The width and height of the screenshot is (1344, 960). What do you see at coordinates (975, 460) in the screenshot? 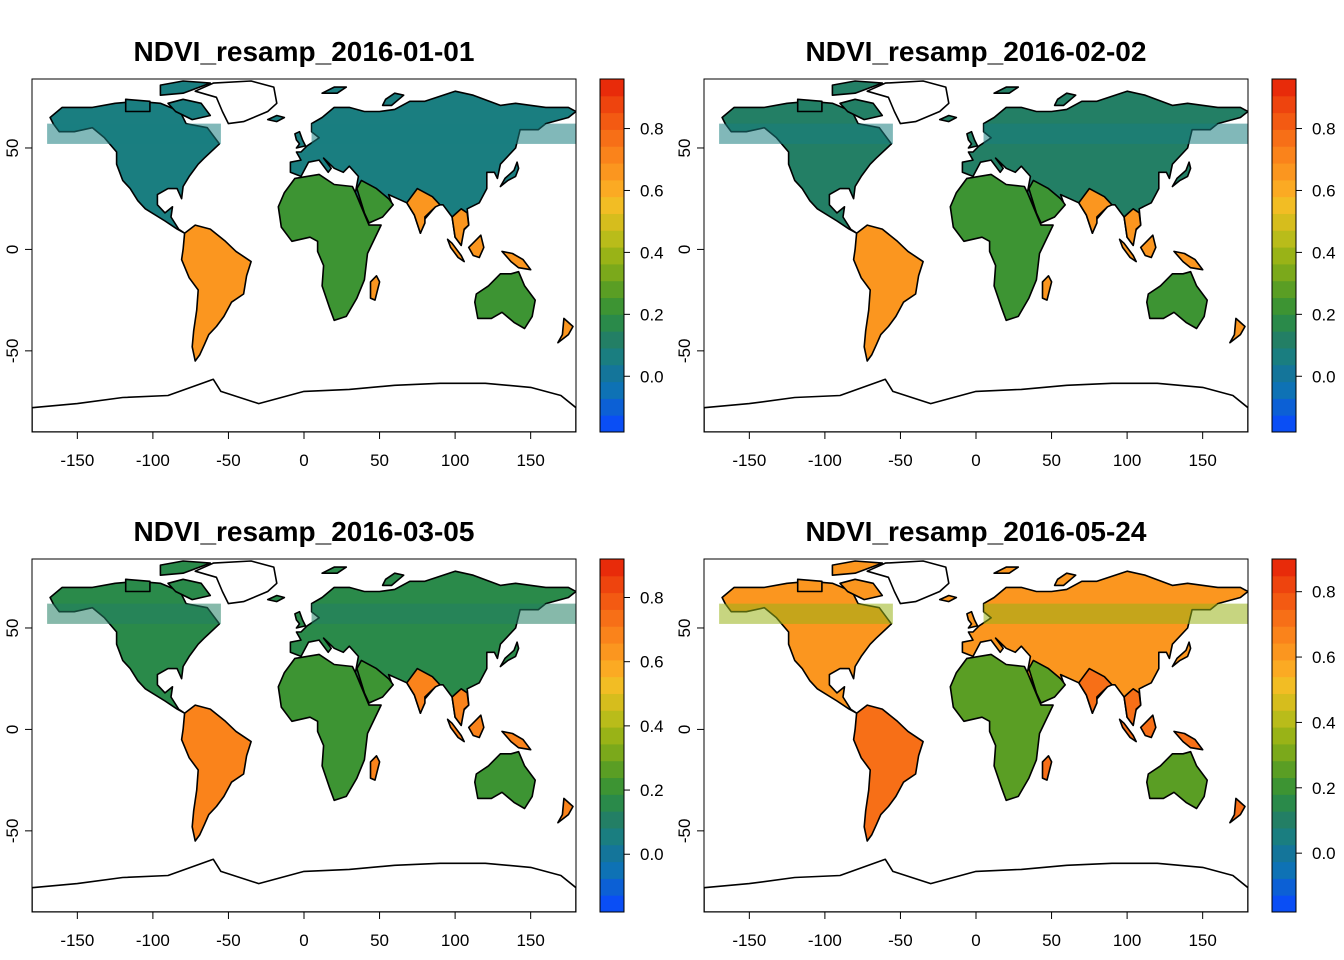
I see `x-tick-label: 0` at bounding box center [975, 460].